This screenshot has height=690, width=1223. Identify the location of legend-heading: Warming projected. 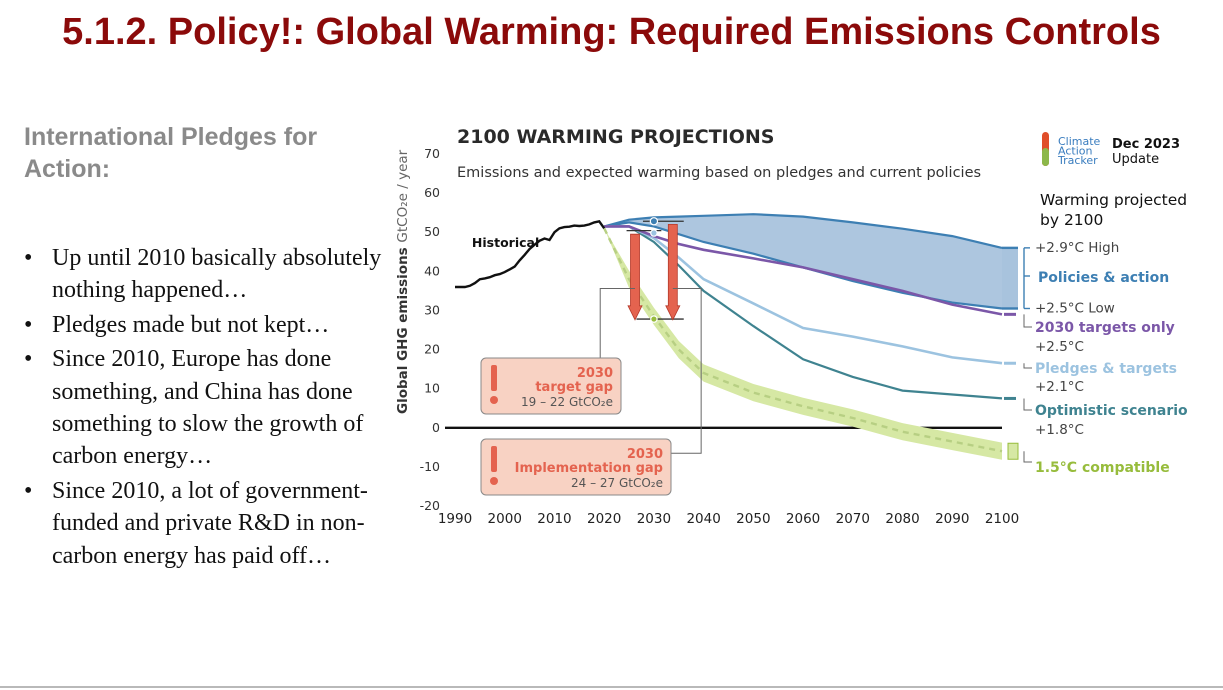
(1113, 200).